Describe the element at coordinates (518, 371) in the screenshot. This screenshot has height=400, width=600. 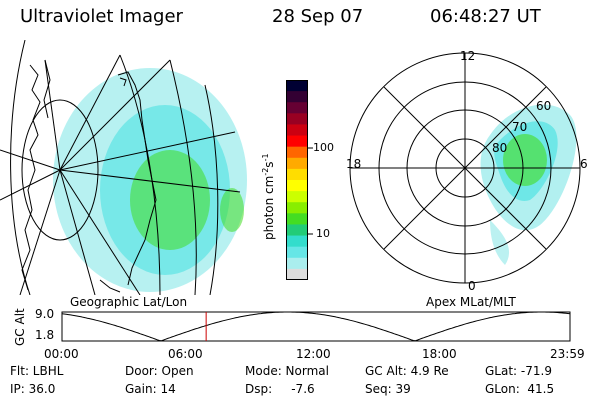
I see `glat-value: GLat: -71.9` at that location.